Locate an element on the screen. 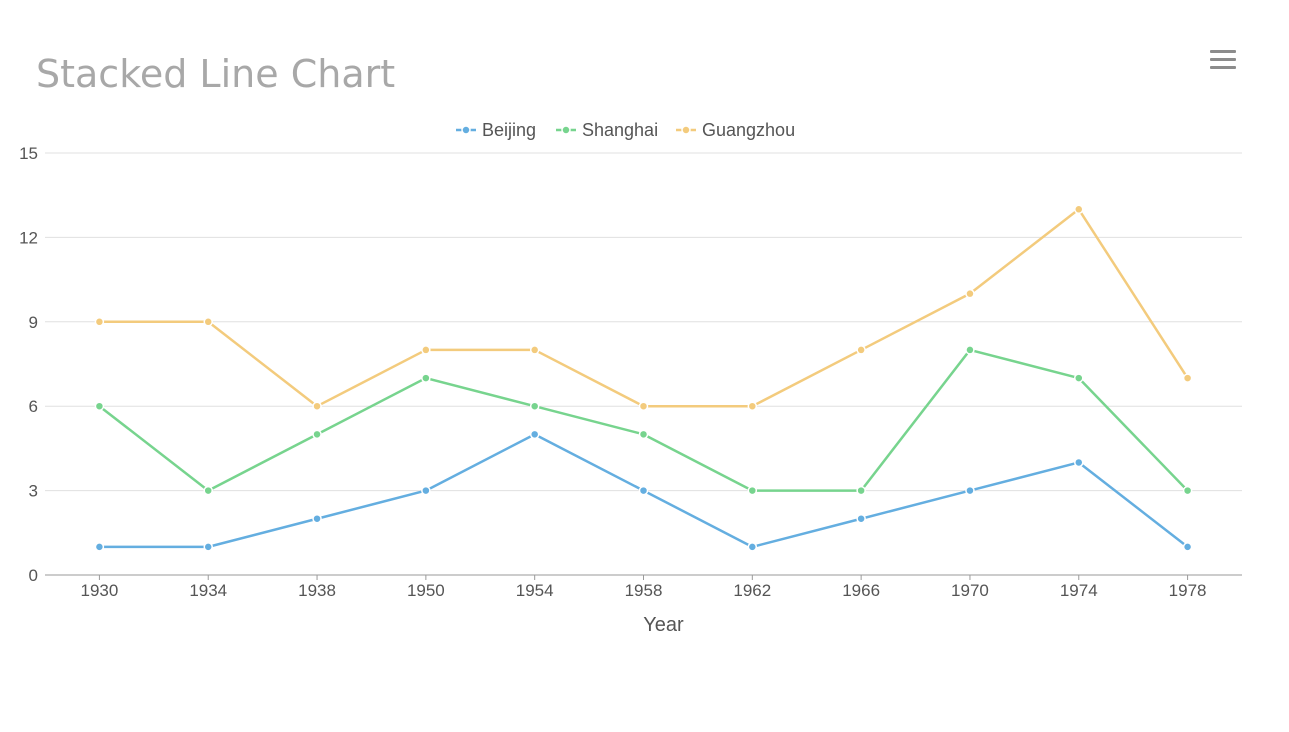 The image size is (1289, 732). x-tick-label: 1950 is located at coordinates (426, 590).